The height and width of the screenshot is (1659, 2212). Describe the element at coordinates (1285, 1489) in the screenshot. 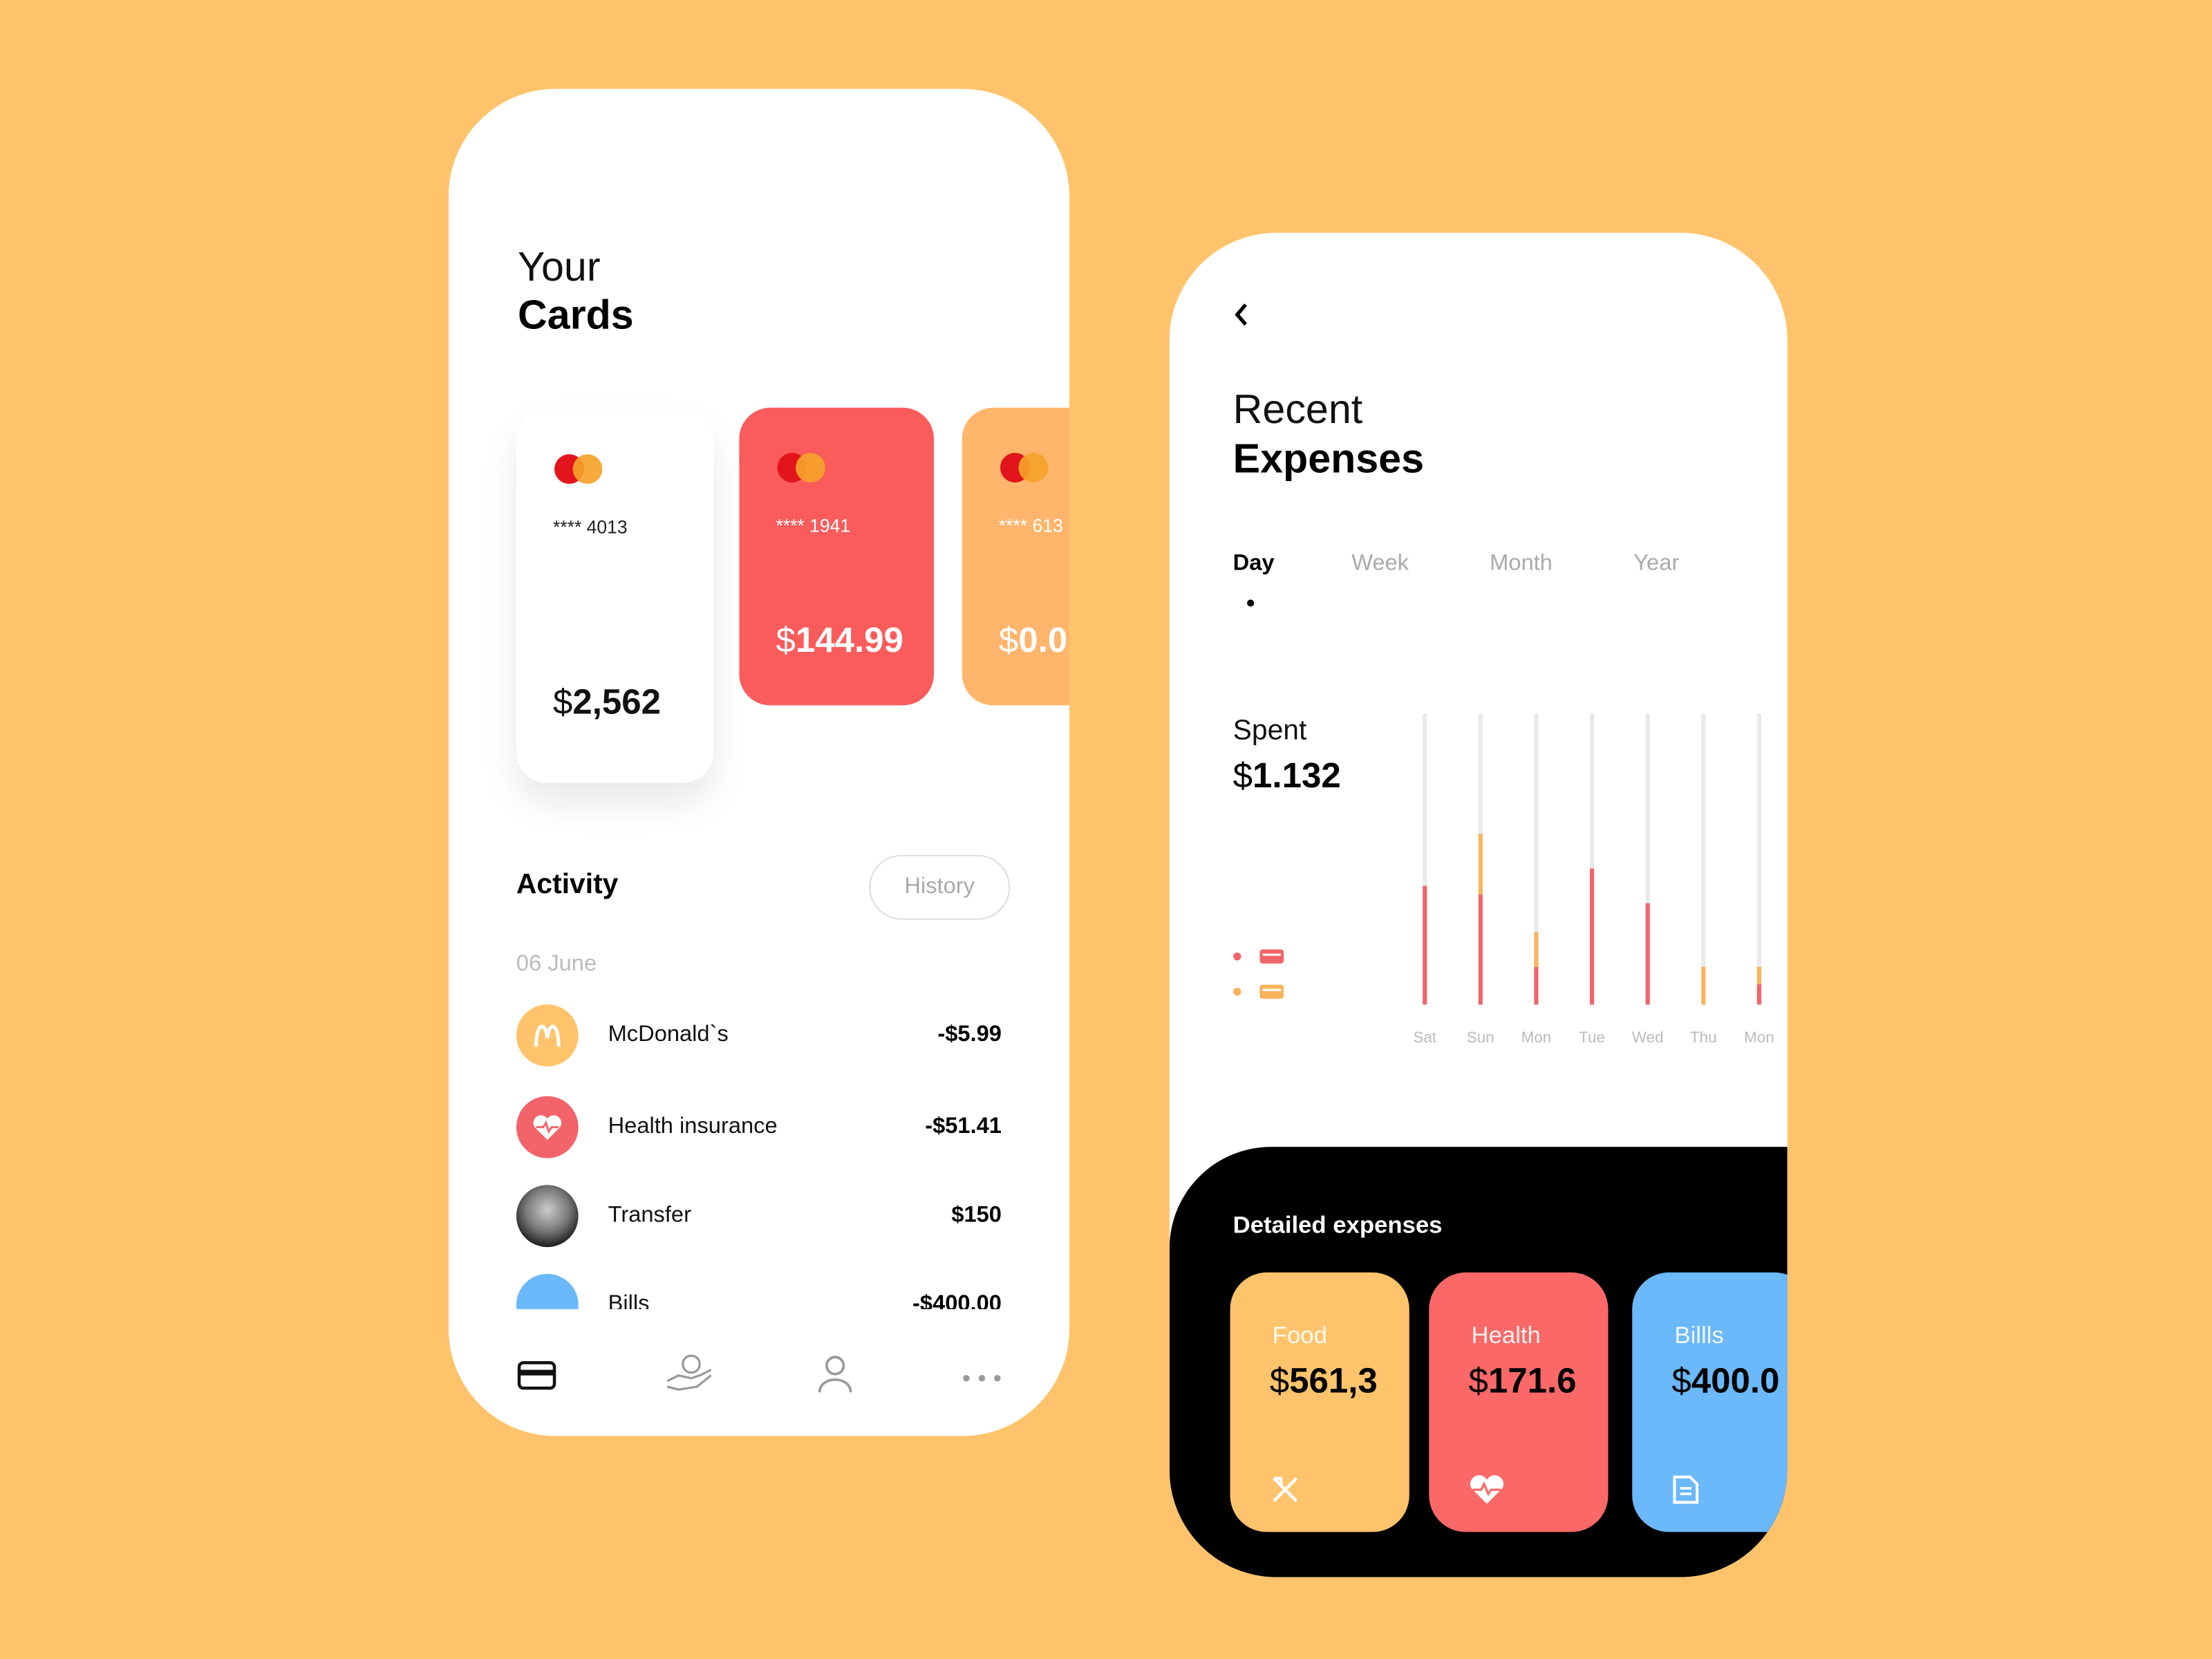

I see `food-icon` at that location.